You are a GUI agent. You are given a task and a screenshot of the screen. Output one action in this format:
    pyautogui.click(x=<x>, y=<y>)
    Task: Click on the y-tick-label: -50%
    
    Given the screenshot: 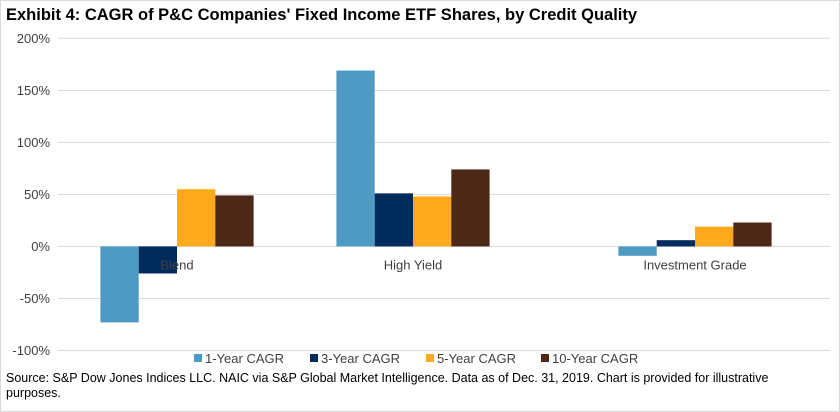 What is the action you would take?
    pyautogui.click(x=35, y=298)
    